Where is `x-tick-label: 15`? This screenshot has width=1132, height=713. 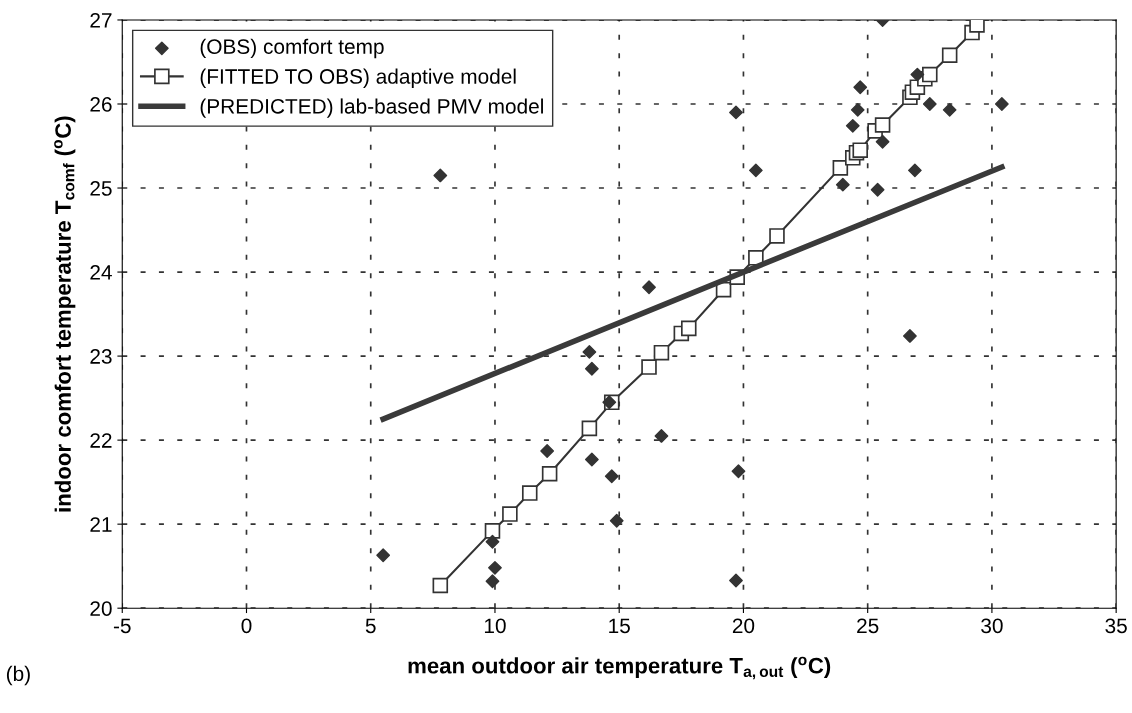
x-tick-label: 15 is located at coordinates (619, 626).